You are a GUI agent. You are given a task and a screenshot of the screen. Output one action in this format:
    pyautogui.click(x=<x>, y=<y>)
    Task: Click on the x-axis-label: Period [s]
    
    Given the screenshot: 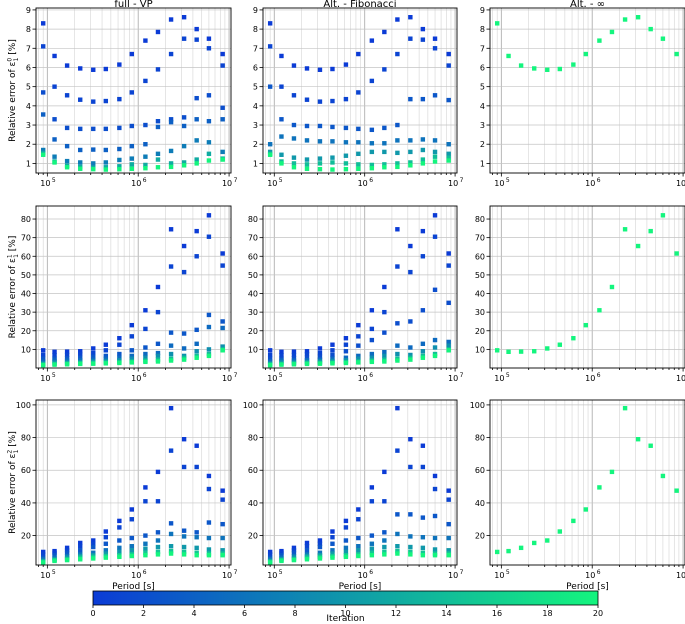 What is the action you would take?
    pyautogui.click(x=360, y=587)
    